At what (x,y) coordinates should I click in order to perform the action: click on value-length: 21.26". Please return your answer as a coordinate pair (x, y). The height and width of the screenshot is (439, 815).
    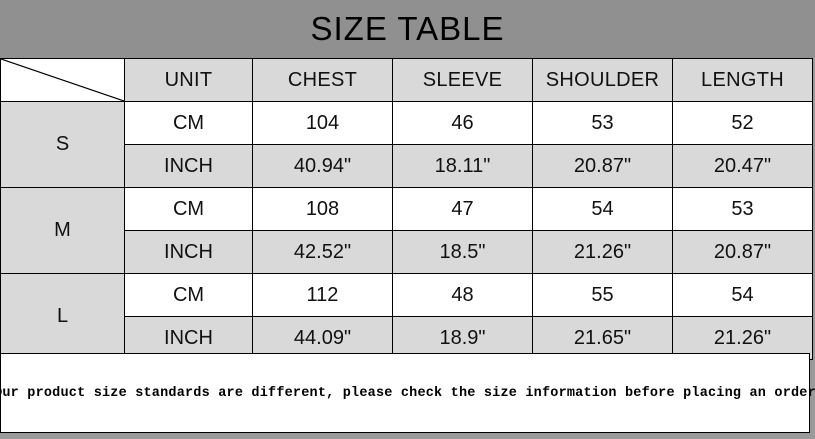
    Looking at the image, I should click on (742, 338).